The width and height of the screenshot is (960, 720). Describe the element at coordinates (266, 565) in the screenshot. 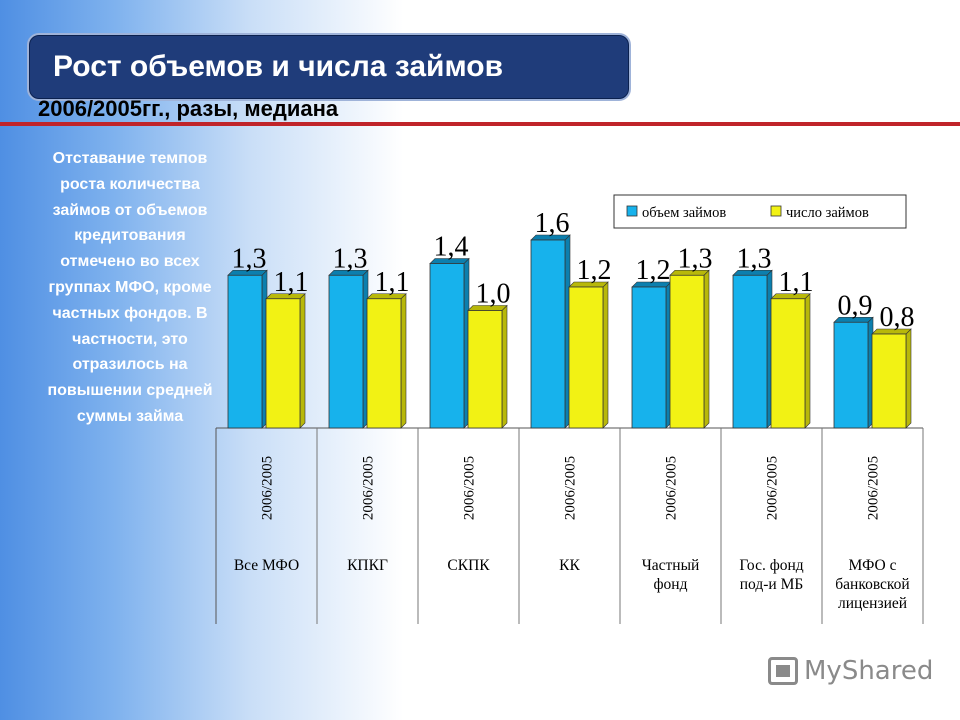

I see `category-tick-label: Все МФО` at that location.